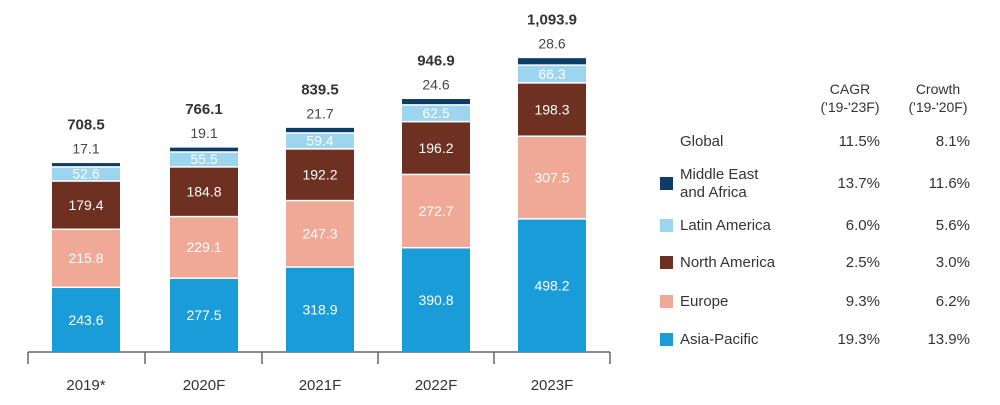 Image resolution: width=1000 pixels, height=405 pixels. I want to click on cagr-value-north-america: 2.5%, so click(862, 262).